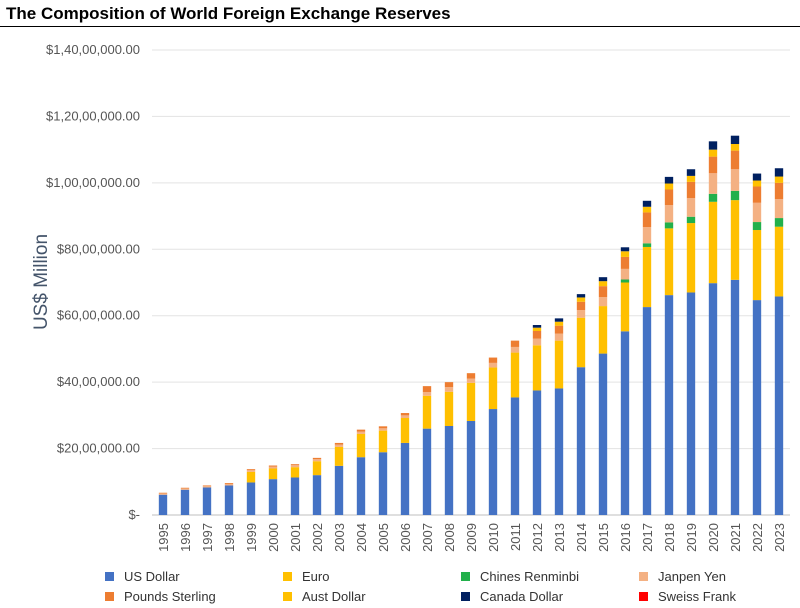  What do you see at coordinates (691, 537) in the screenshot?
I see `x-tick-label: 2019` at bounding box center [691, 537].